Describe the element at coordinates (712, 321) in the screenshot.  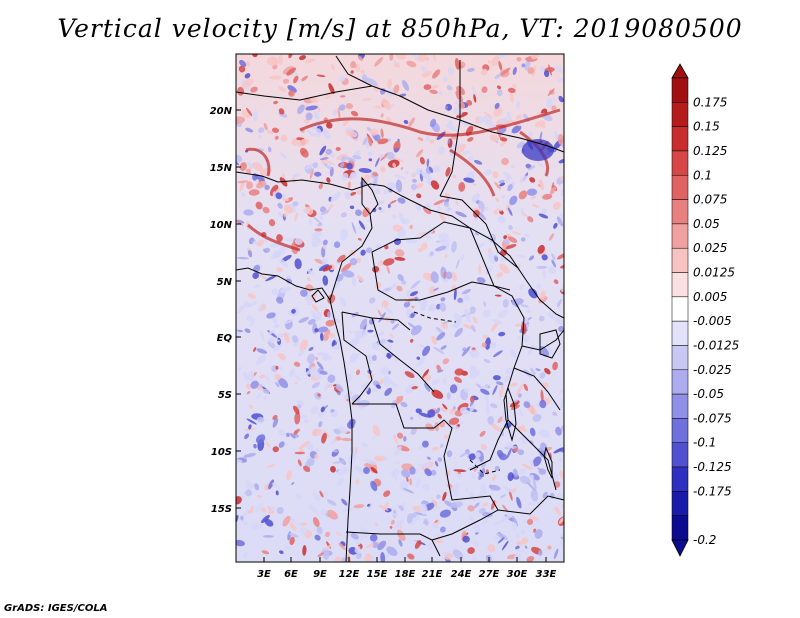
I see `colorbar-label: -0.005` at that location.